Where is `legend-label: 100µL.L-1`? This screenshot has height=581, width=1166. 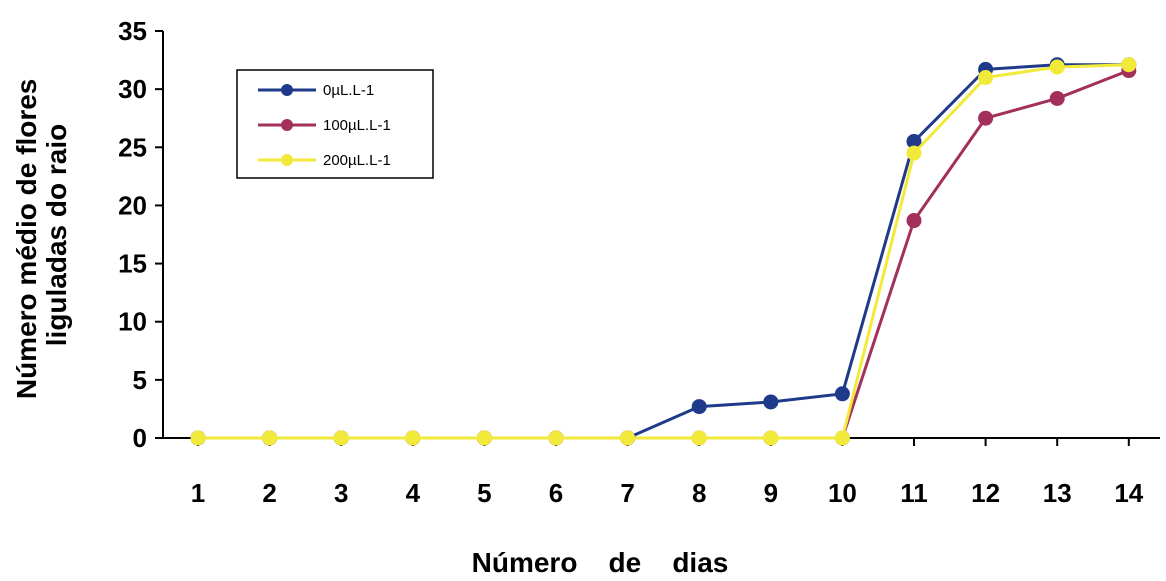
legend-label: 100µL.L-1 is located at coordinates (357, 125).